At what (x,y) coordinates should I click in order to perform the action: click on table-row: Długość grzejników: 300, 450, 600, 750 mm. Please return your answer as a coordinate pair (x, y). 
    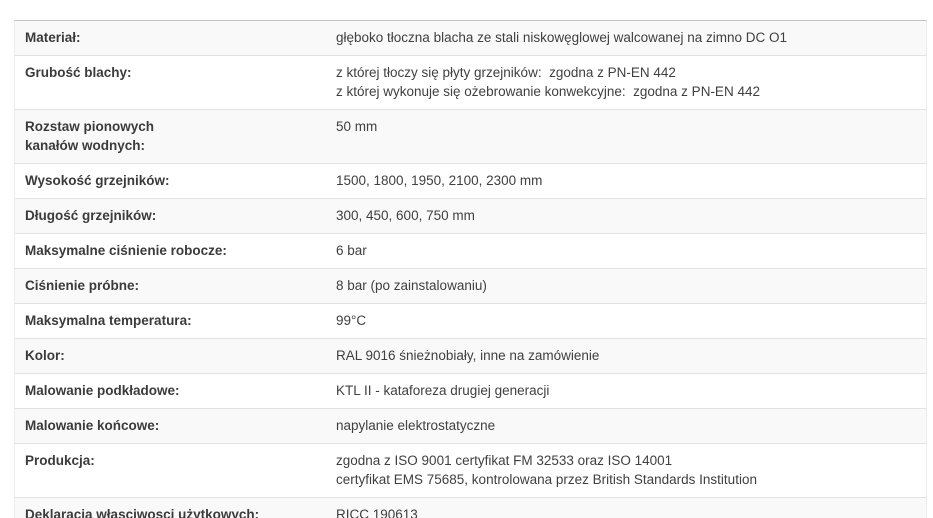
    Looking at the image, I should click on (470, 216).